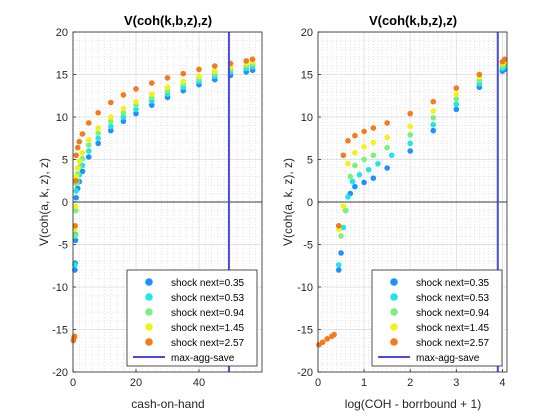 The width and height of the screenshot is (560, 420). What do you see at coordinates (456, 383) in the screenshot?
I see `right-x-tick-label: 3` at bounding box center [456, 383].